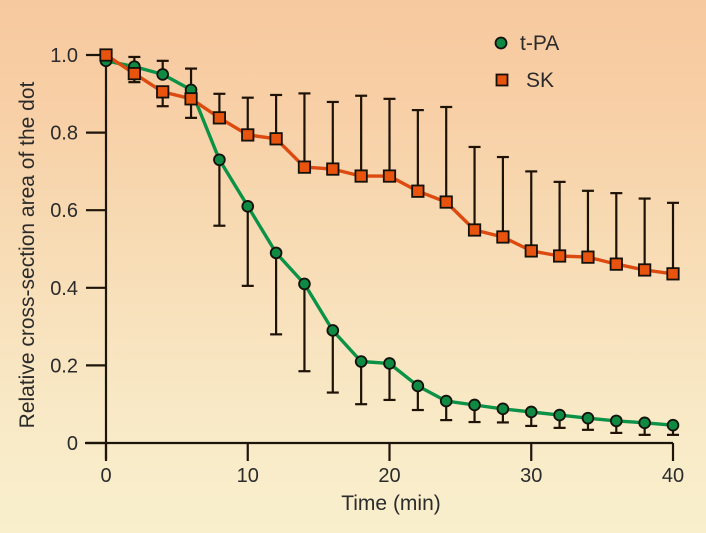  What do you see at coordinates (502, 80) in the screenshot?
I see `legend-sk-square-icon` at bounding box center [502, 80].